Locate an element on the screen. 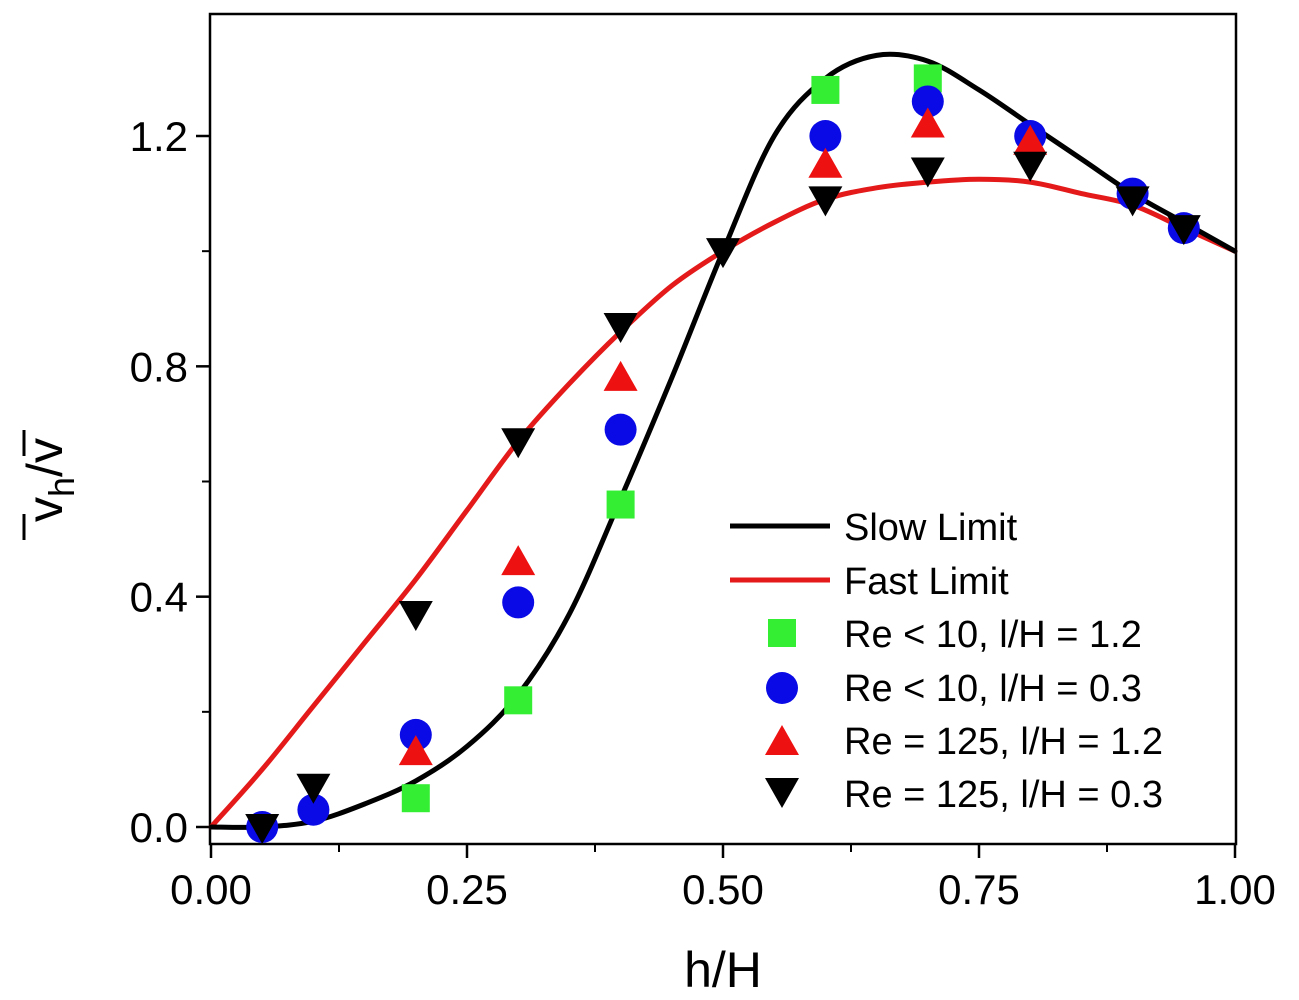 The image size is (1299, 1000). y-tick-label: 0.0 is located at coordinates (159, 827).